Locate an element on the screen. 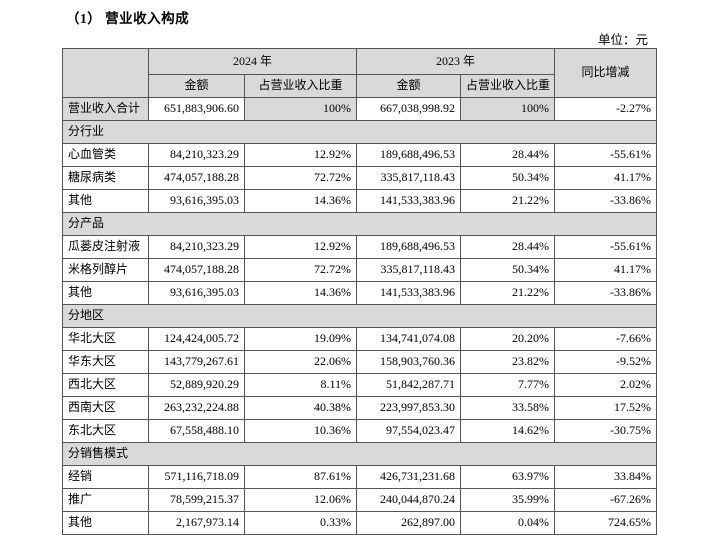 The image size is (716, 535). row-label-cell: 糖尿病类 is located at coordinates (105, 178).